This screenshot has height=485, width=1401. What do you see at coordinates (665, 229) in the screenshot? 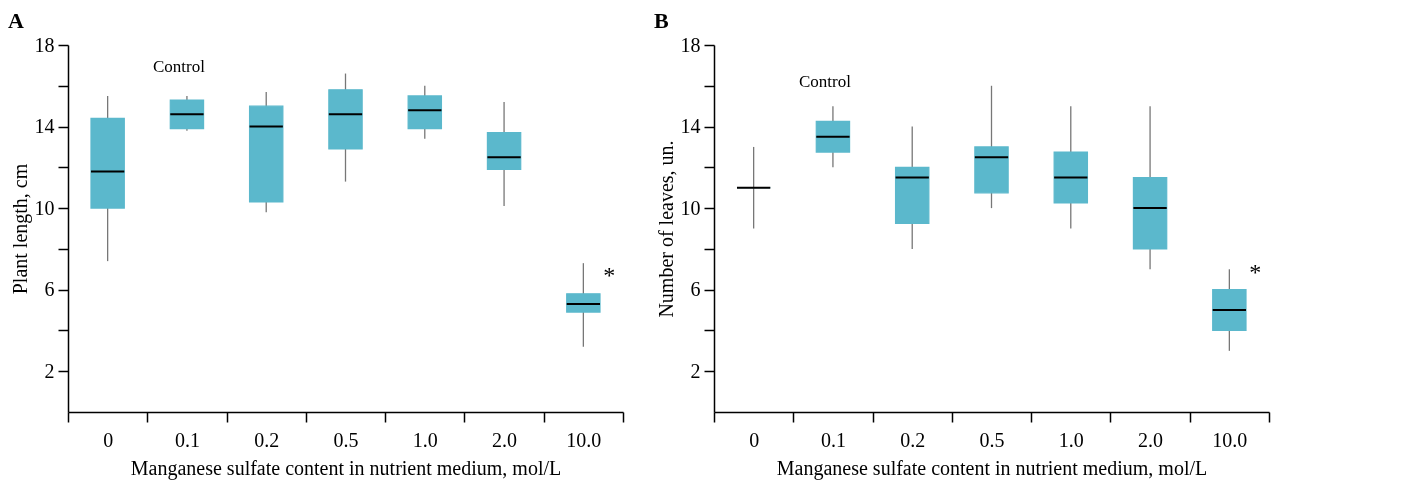
I see `y-axis-title: Number of leaves, un.` at bounding box center [665, 229].